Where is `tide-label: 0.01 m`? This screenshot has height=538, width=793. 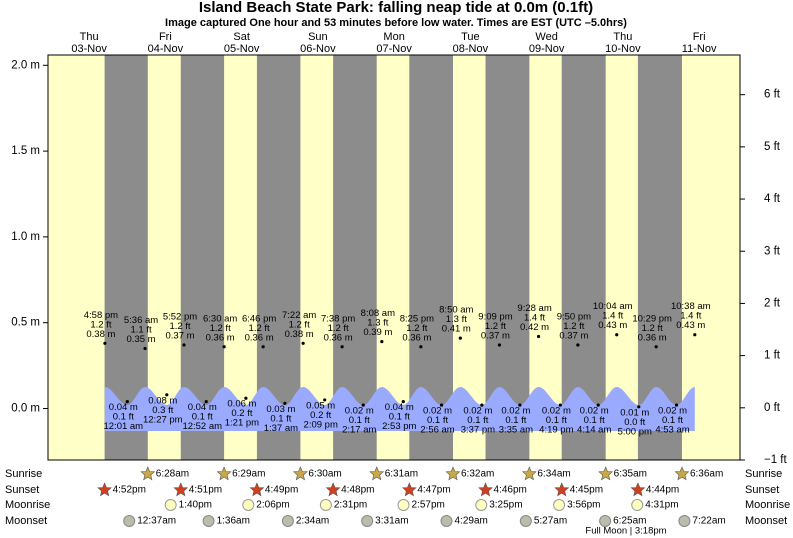 tide-label: 0.01 m is located at coordinates (634, 412).